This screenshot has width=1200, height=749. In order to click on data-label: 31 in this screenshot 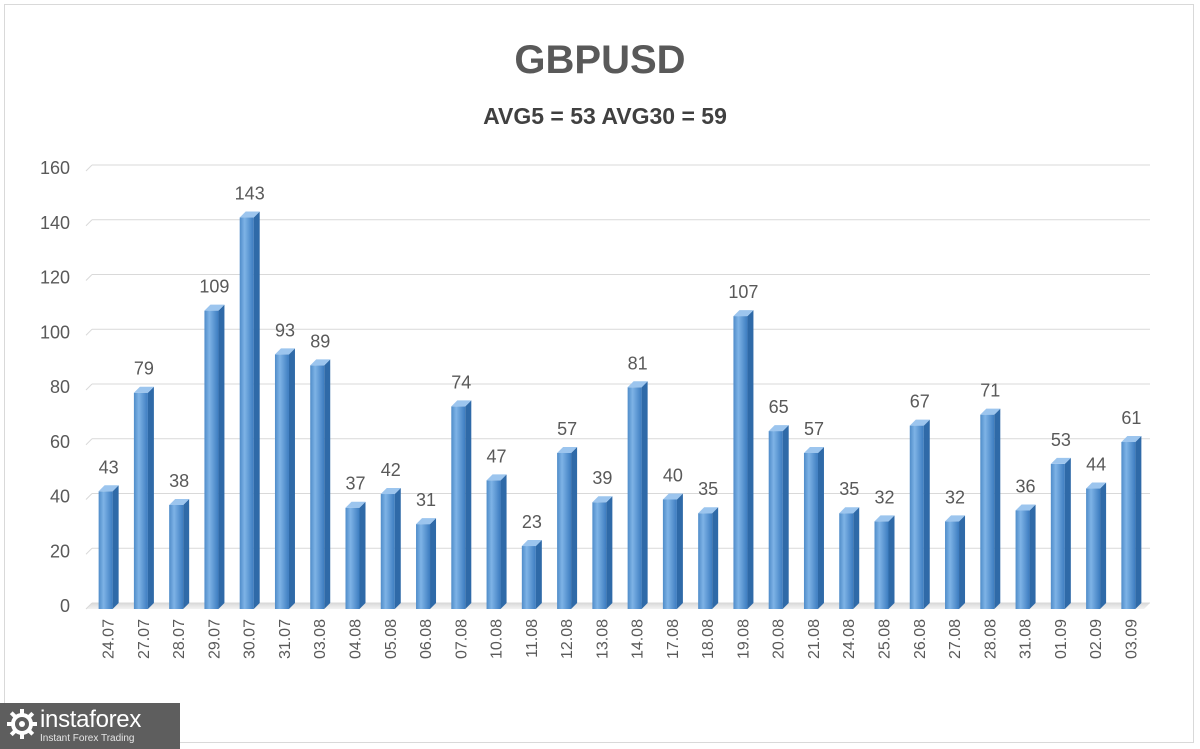, I will do `click(426, 500)`.